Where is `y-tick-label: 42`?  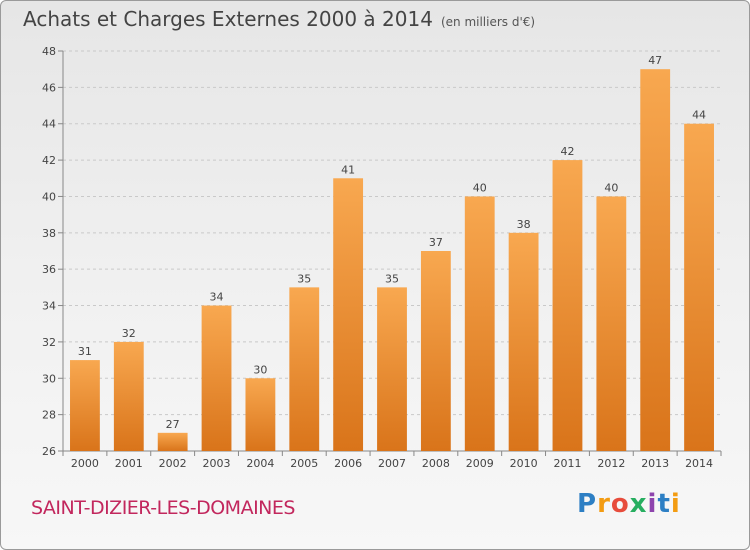 y-tick-label: 42 is located at coordinates (49, 160).